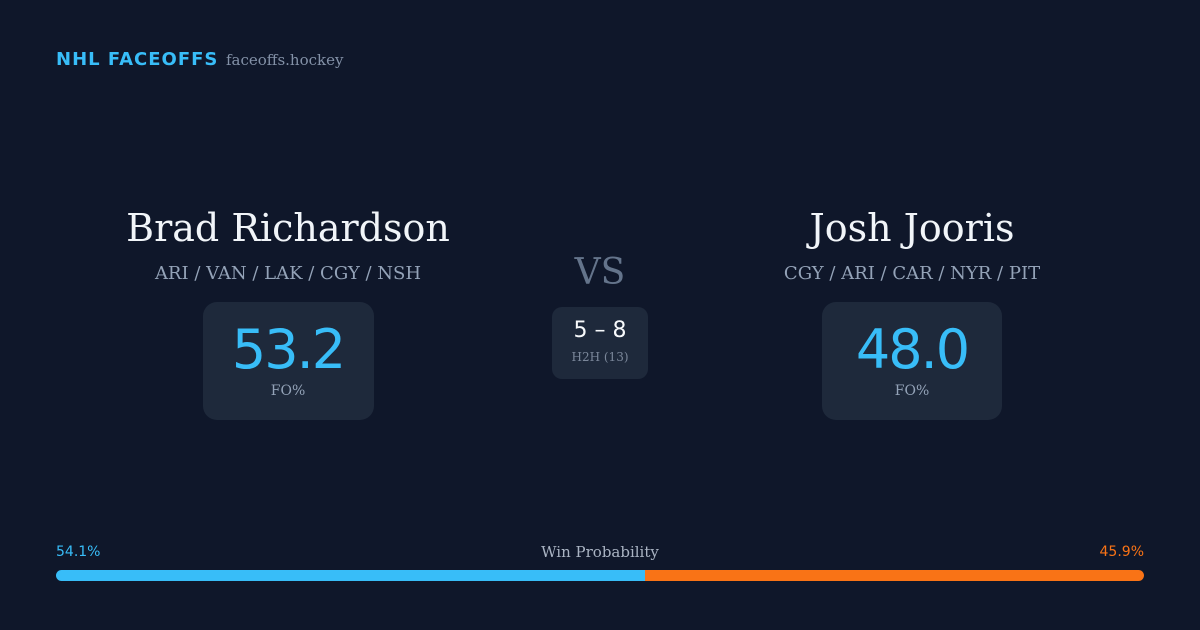 The width and height of the screenshot is (1200, 630). What do you see at coordinates (285, 60) in the screenshot?
I see `site: faceoffs.hockey` at bounding box center [285, 60].